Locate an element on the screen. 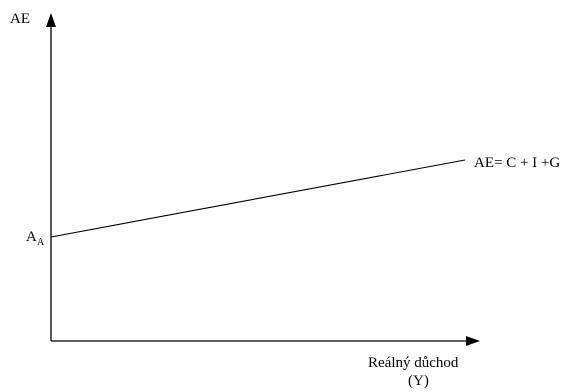  intercept-label-subscript: A is located at coordinates (41, 242).